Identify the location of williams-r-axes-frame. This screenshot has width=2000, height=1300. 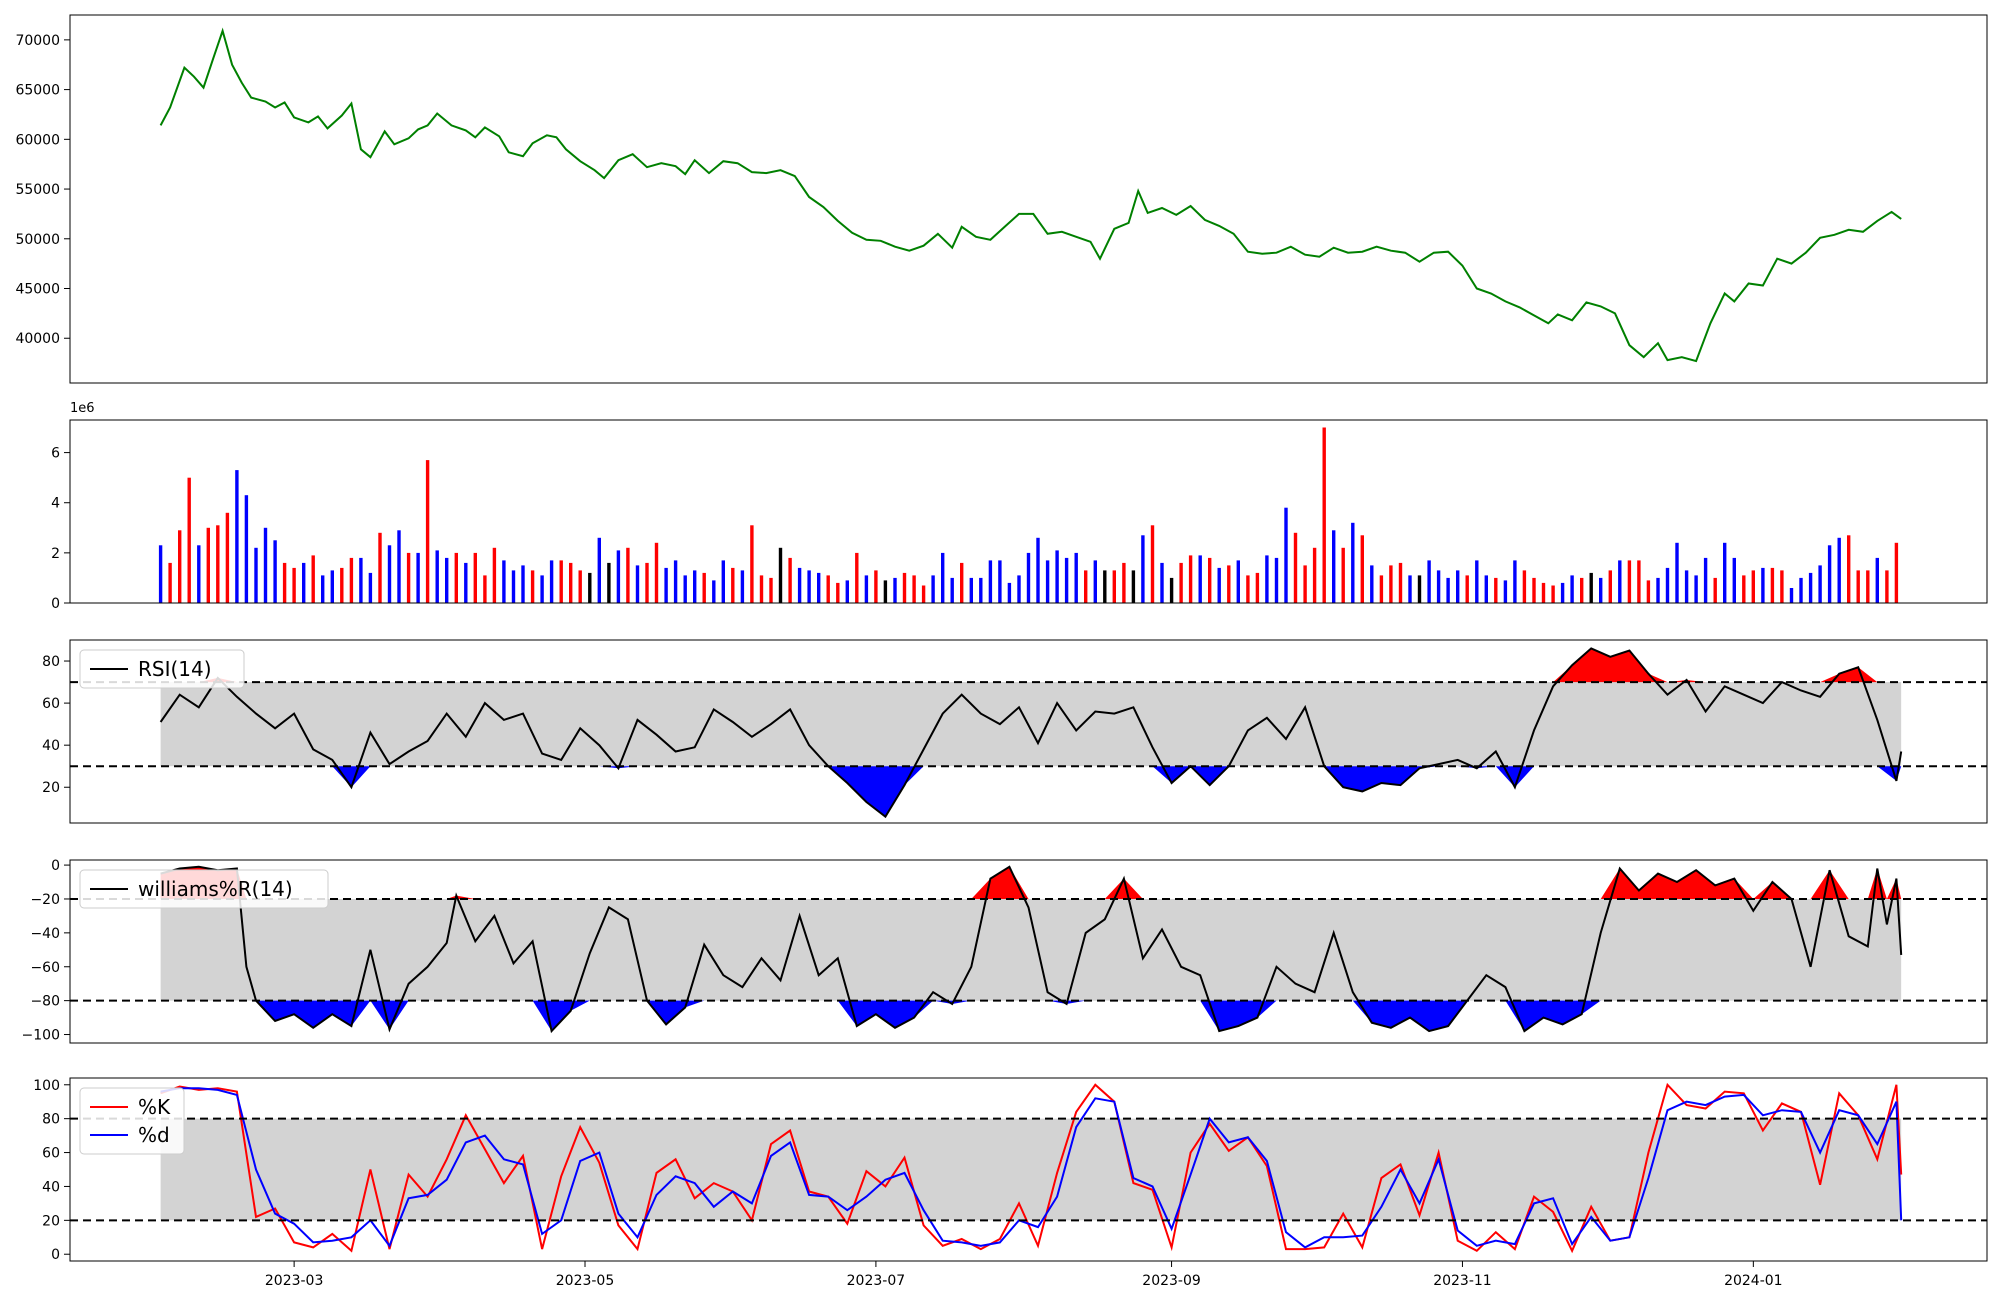
(1028, 951).